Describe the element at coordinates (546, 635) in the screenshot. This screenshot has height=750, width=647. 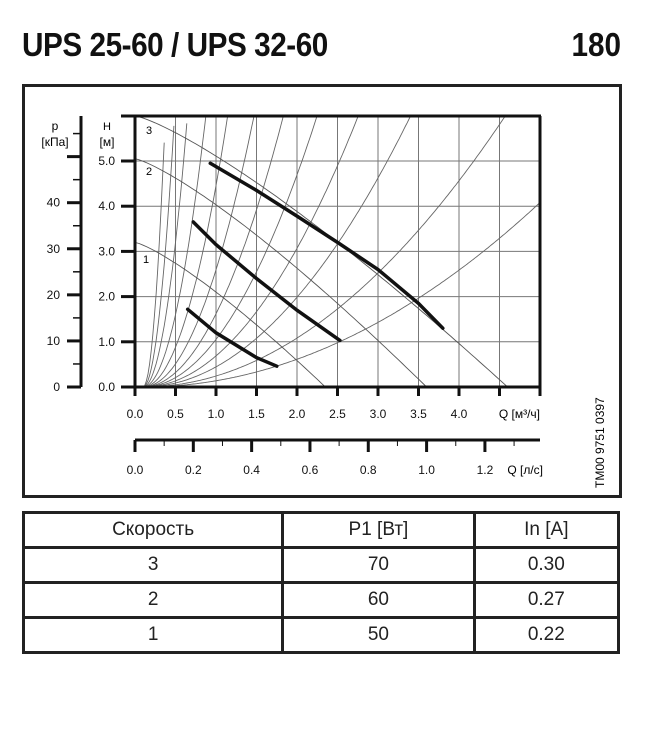
I see `cell-current: 0.22` at that location.